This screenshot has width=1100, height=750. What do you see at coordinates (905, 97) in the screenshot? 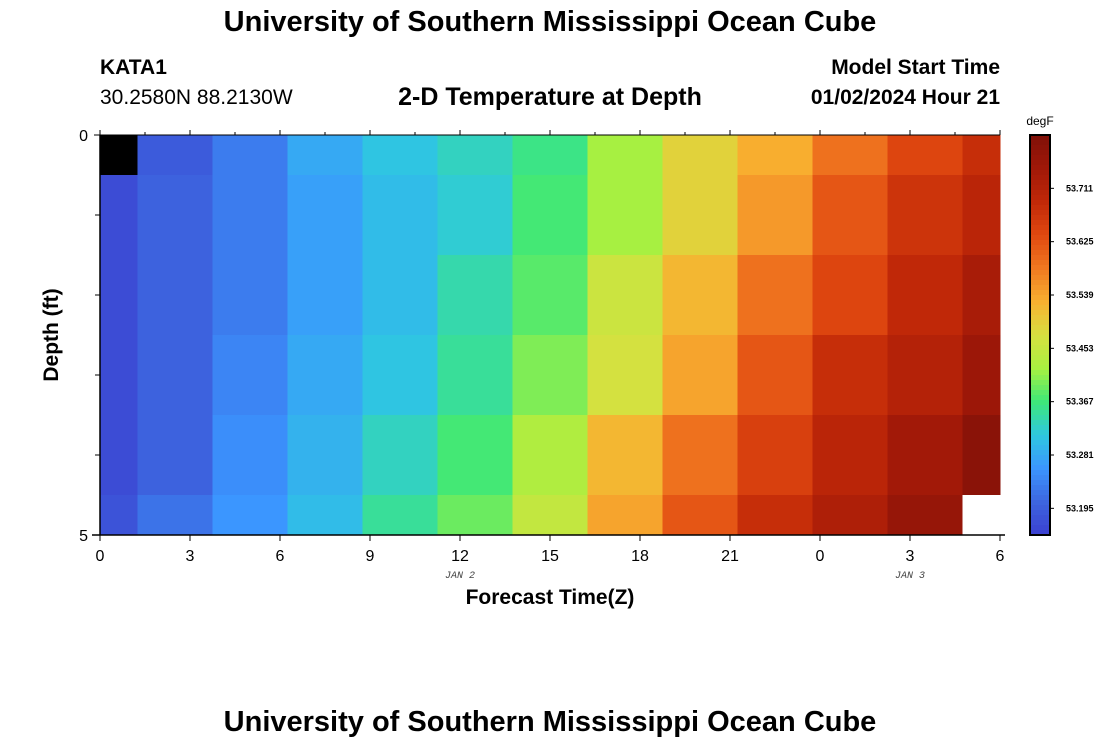
I see `model-start-value: 01/02/2024 Hour 21` at bounding box center [905, 97].